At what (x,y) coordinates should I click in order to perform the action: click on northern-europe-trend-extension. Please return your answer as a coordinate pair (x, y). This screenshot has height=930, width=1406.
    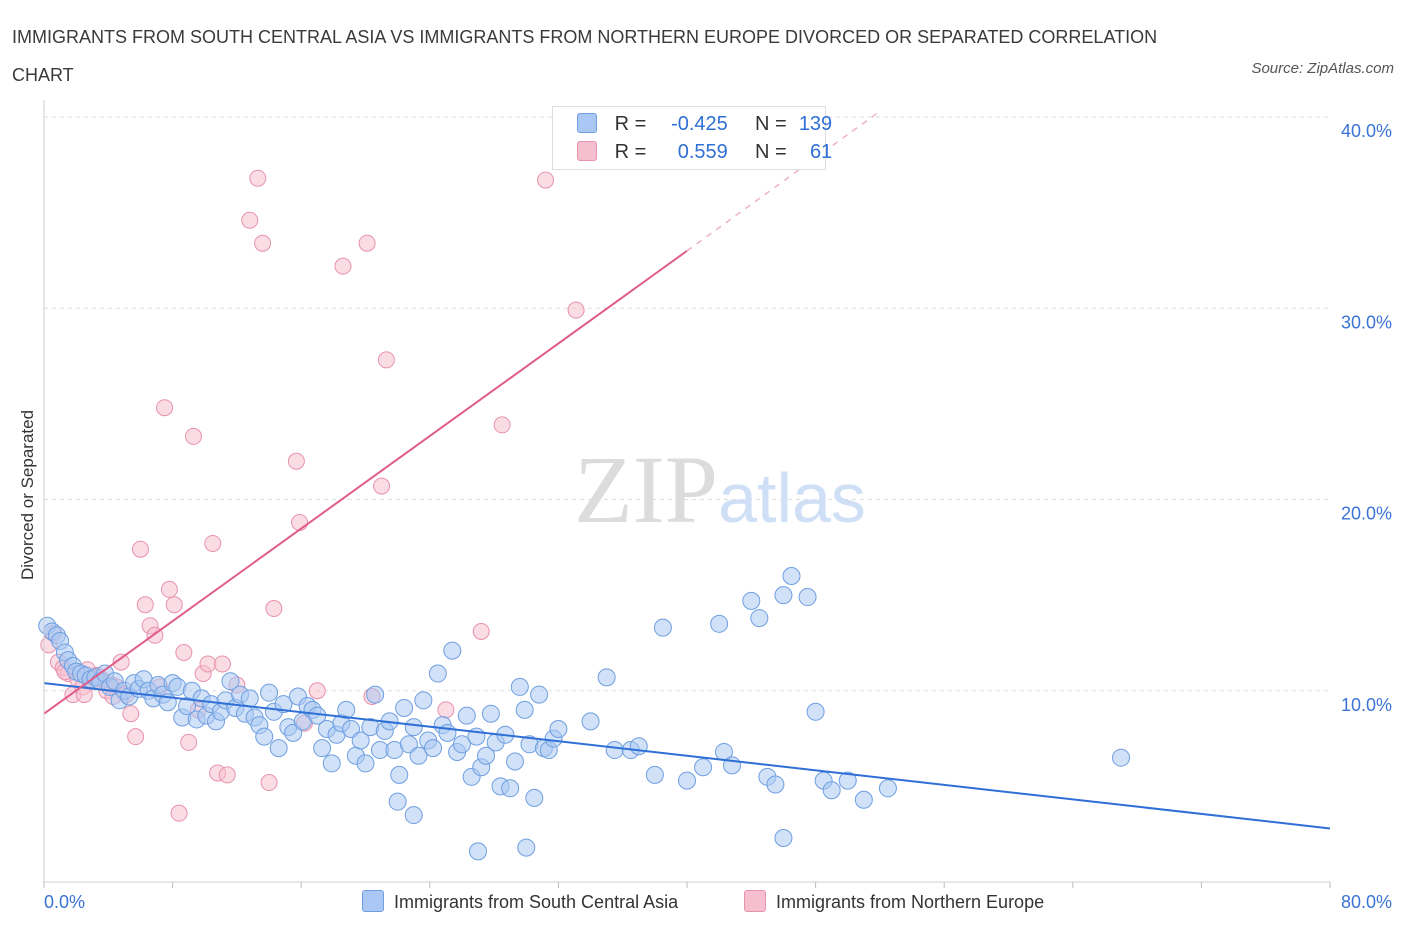
    Looking at the image, I should click on (783, 181).